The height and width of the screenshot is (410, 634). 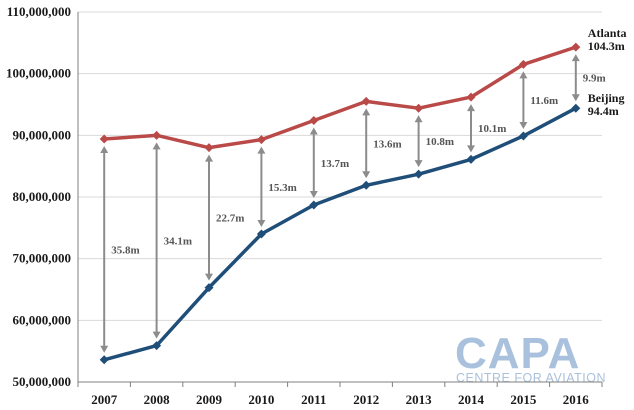 What do you see at coordinates (42, 134) in the screenshot?
I see `y-tick-label: 90,000,000` at bounding box center [42, 134].